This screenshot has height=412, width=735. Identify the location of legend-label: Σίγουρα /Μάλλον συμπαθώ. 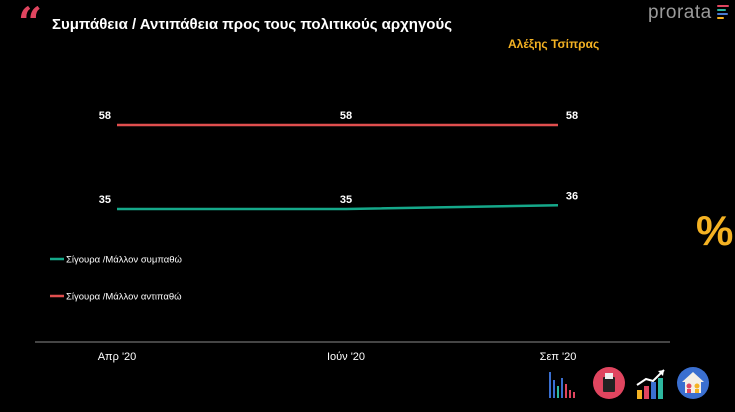
(124, 260).